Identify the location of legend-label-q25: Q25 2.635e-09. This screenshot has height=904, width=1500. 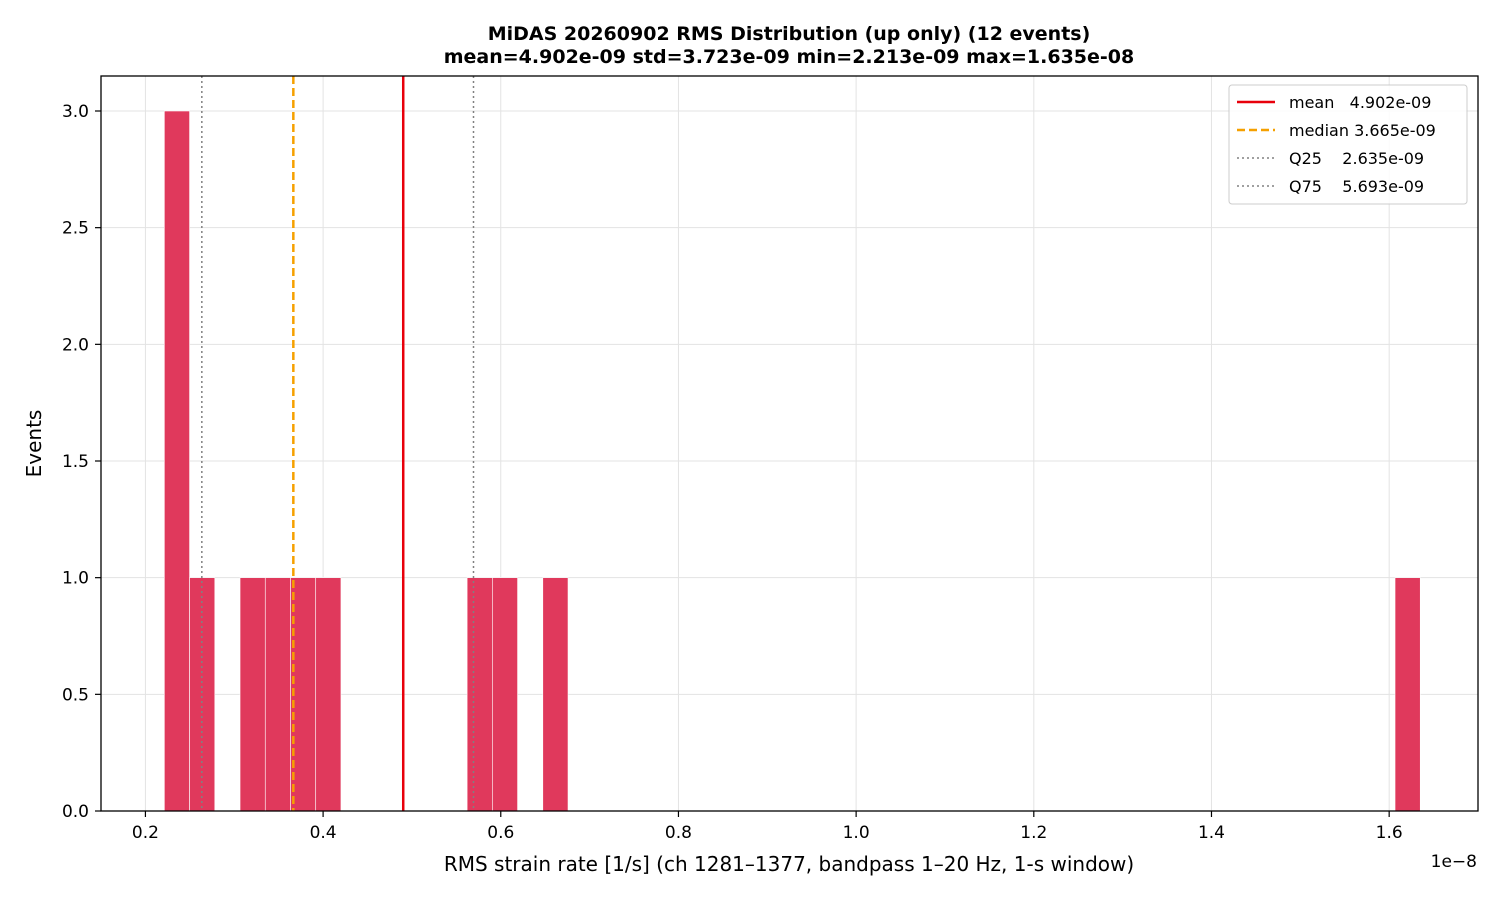
(1356, 158).